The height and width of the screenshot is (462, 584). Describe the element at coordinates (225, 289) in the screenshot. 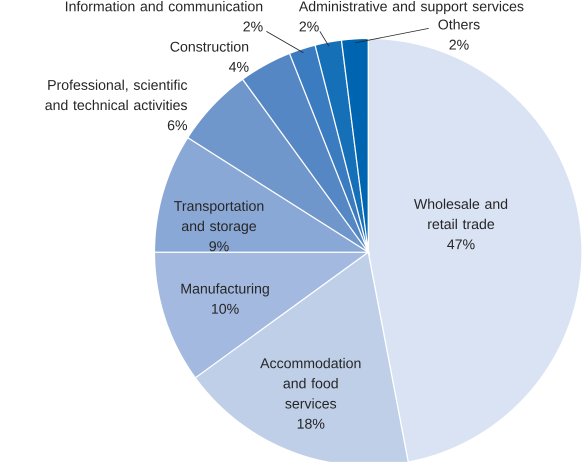

I see `slice-label: Manufacturing` at that location.